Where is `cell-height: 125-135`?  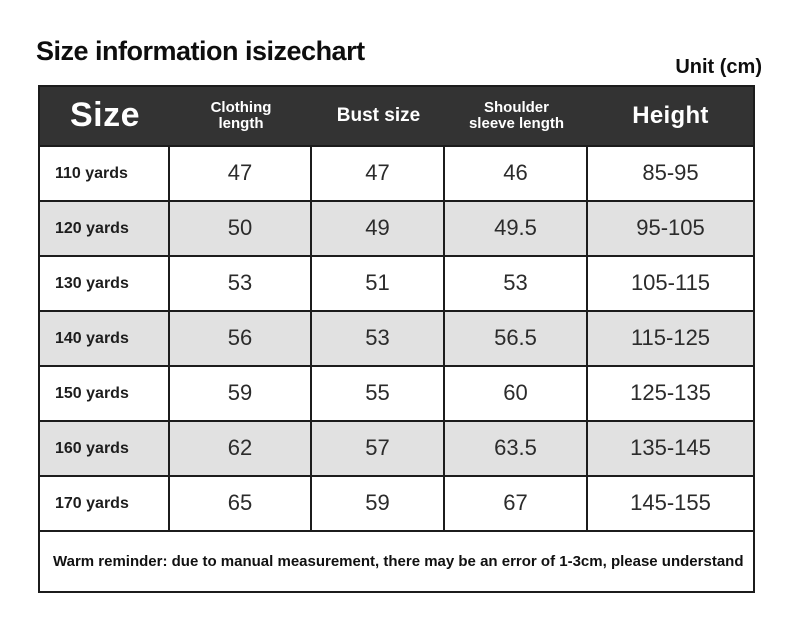
cell-height: 125-135 is located at coordinates (670, 393).